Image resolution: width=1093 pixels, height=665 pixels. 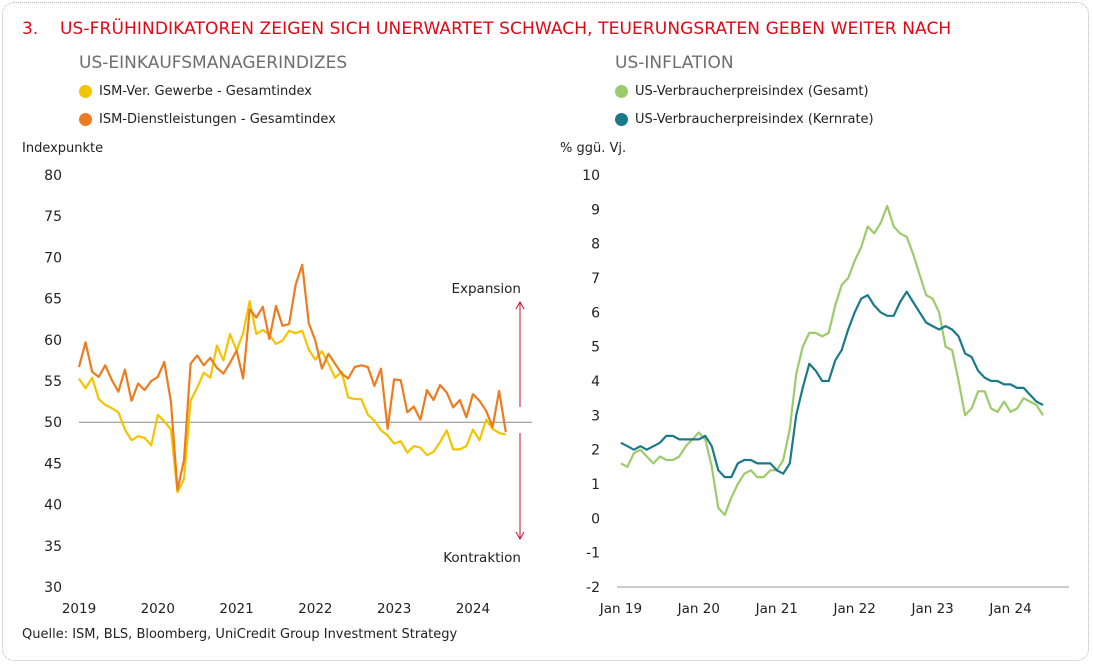 I want to click on cpi-y-tick-label: 8, so click(x=595, y=245).